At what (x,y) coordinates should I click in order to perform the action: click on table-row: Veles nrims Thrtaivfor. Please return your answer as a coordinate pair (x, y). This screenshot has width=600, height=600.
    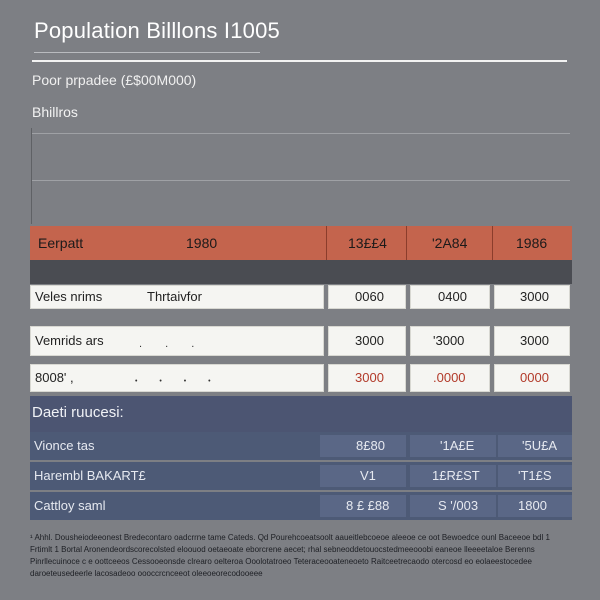
    Looking at the image, I should click on (177, 297).